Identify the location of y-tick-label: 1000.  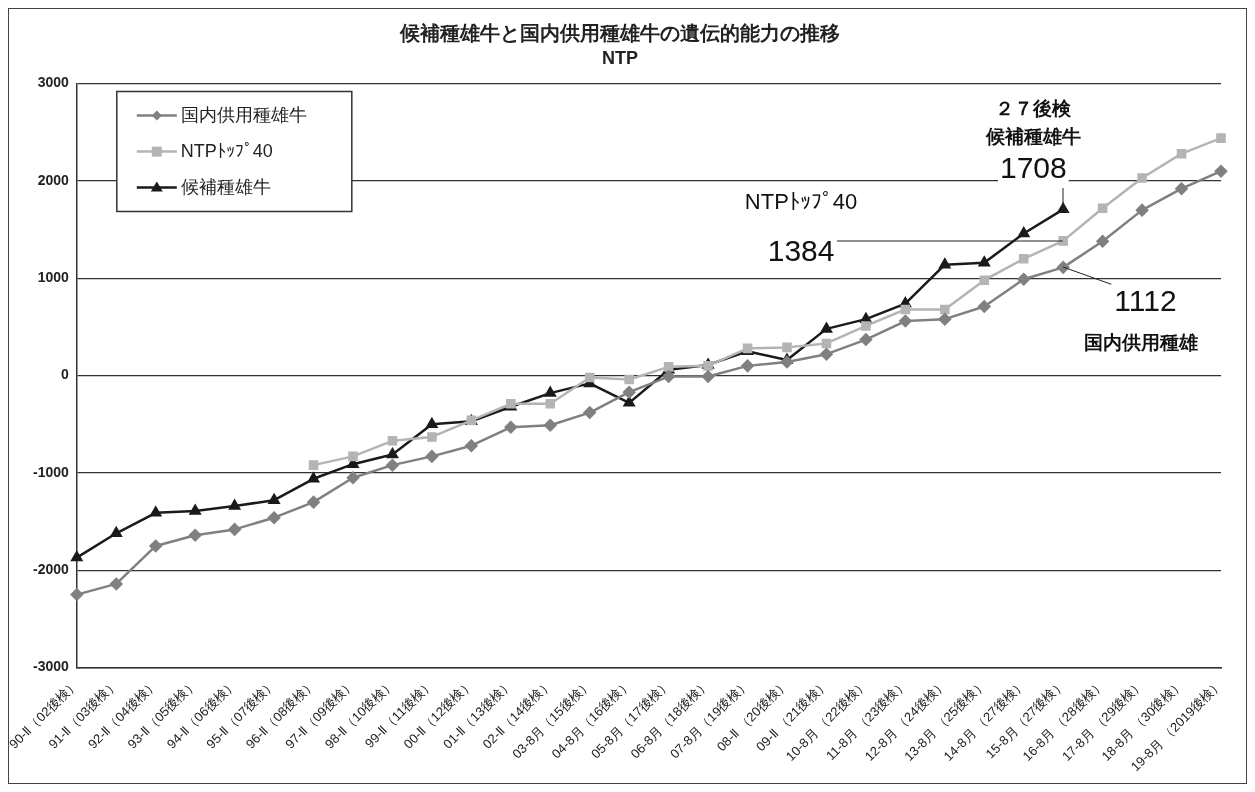
(53, 277).